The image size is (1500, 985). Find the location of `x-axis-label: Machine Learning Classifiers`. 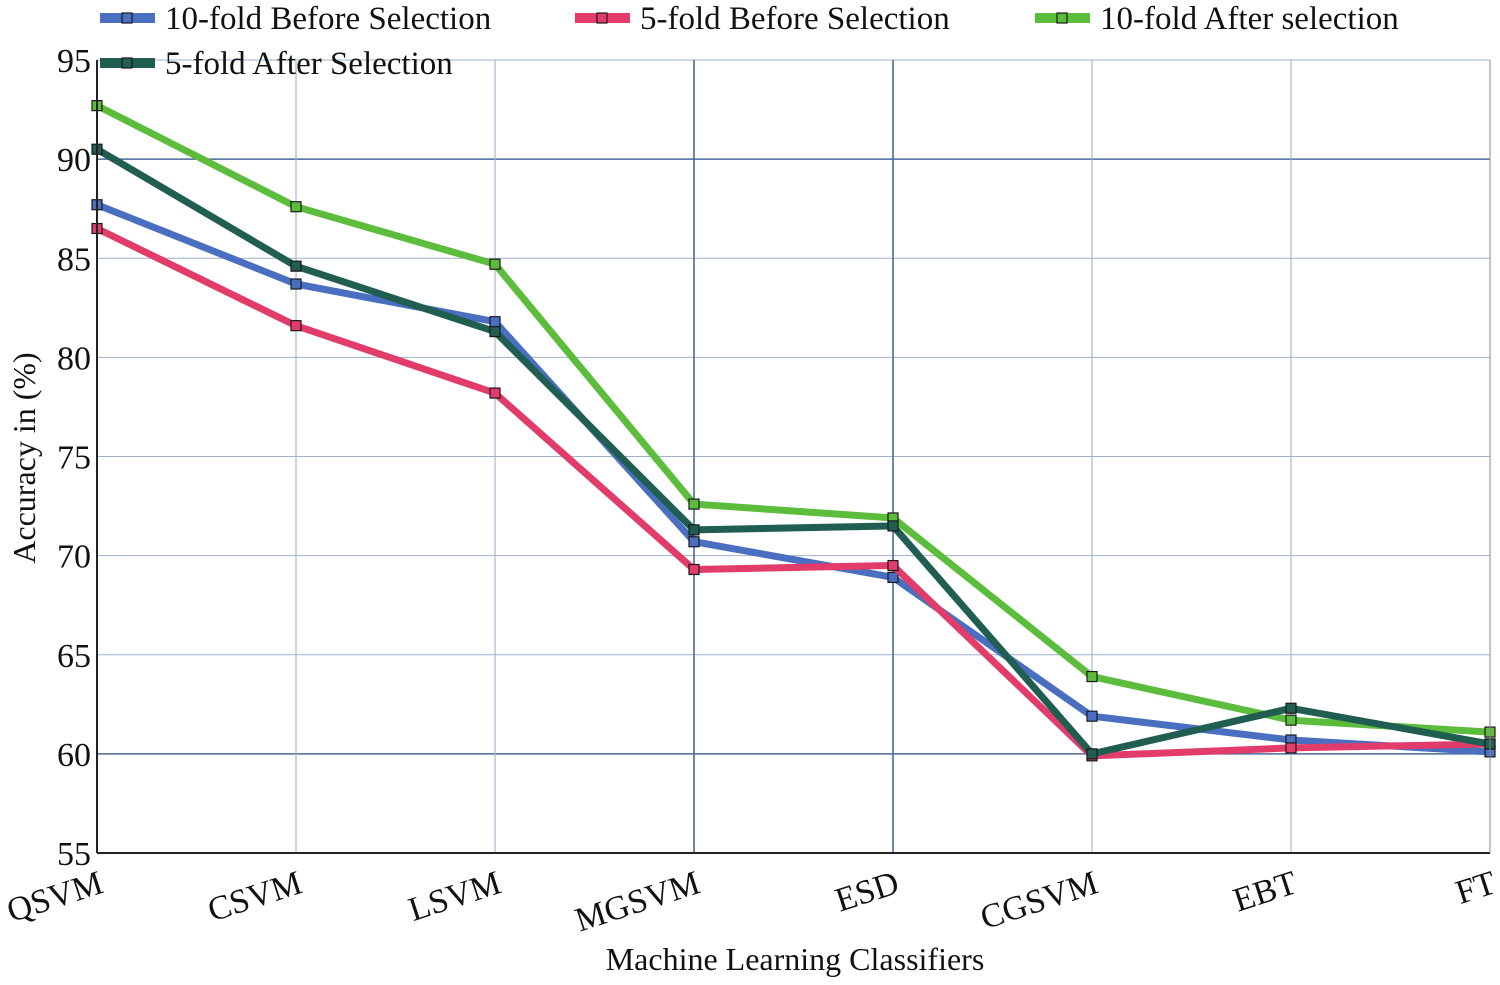

x-axis-label: Machine Learning Classifiers is located at coordinates (795, 959).